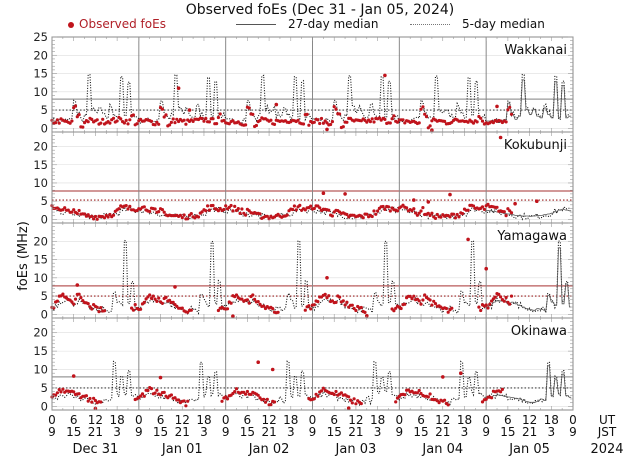  What do you see at coordinates (40, 55) in the screenshot?
I see `y-tick-label: 20` at bounding box center [40, 55].